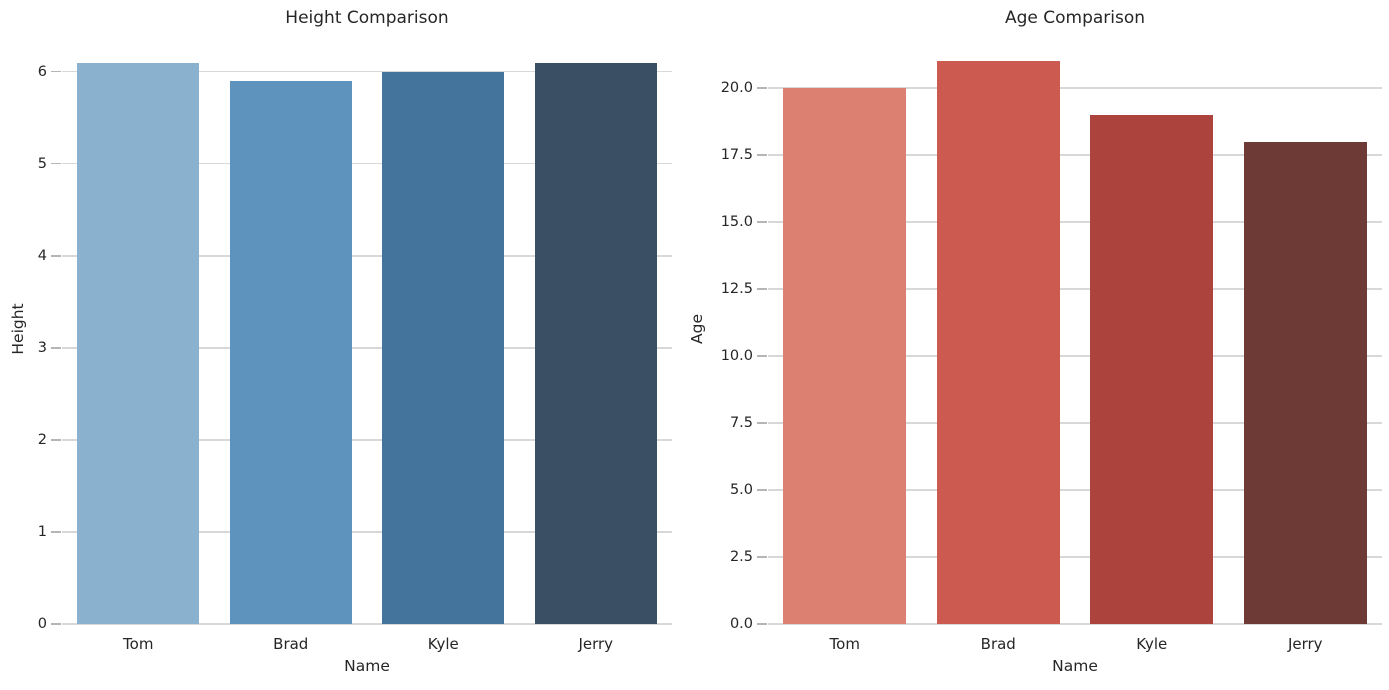 The image size is (1389, 690). What do you see at coordinates (736, 289) in the screenshot?
I see `y-tick-label: 12.5` at bounding box center [736, 289].